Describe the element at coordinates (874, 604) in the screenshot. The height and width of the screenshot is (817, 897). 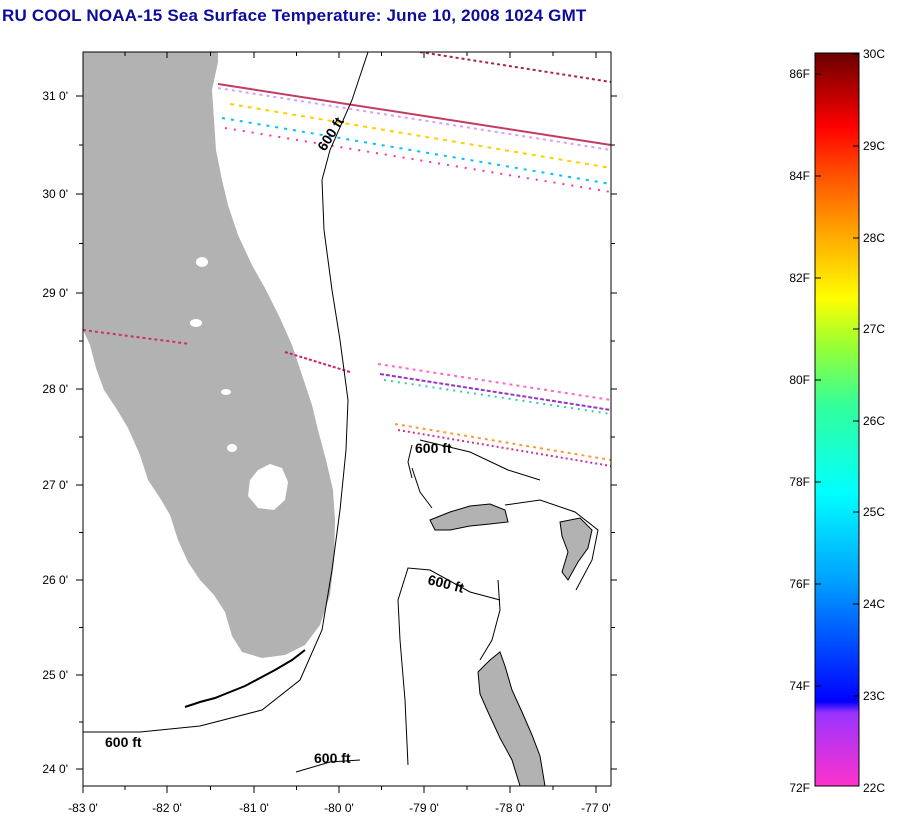
I see `colorbar-label-c: 24C` at that location.